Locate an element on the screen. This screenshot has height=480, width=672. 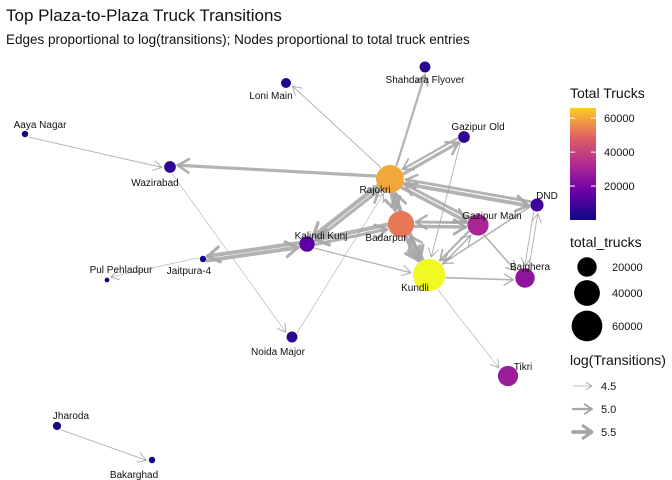
color-legend-tick: 40000 is located at coordinates (619, 153).